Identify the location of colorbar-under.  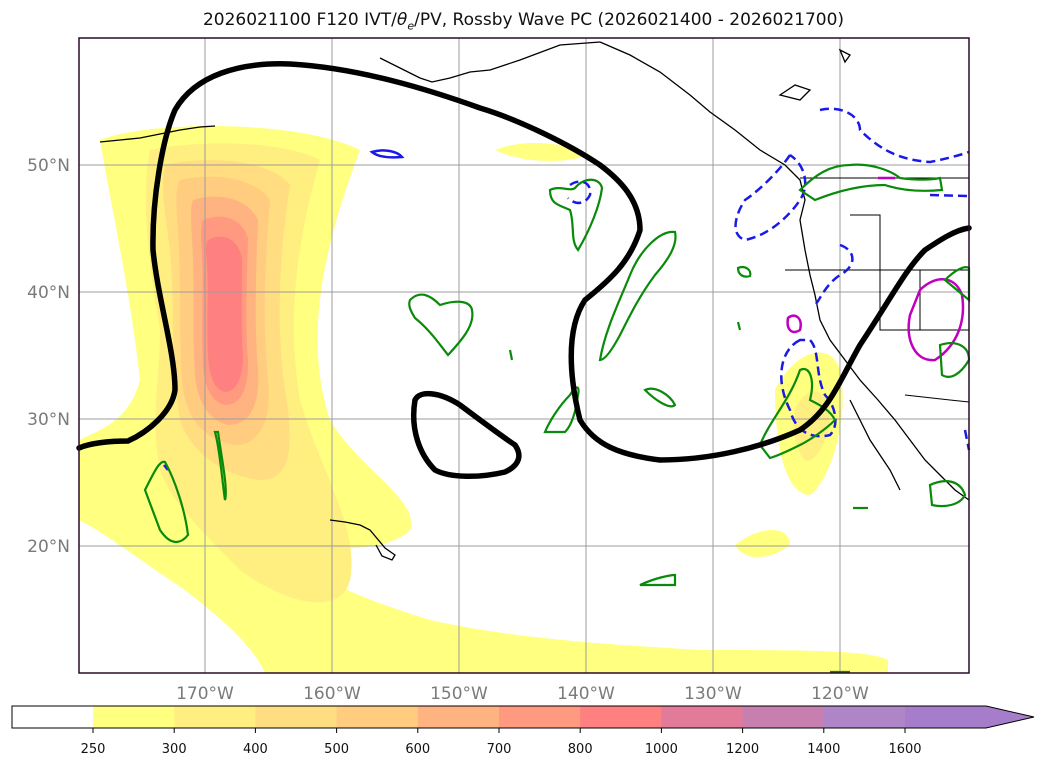
(52, 717).